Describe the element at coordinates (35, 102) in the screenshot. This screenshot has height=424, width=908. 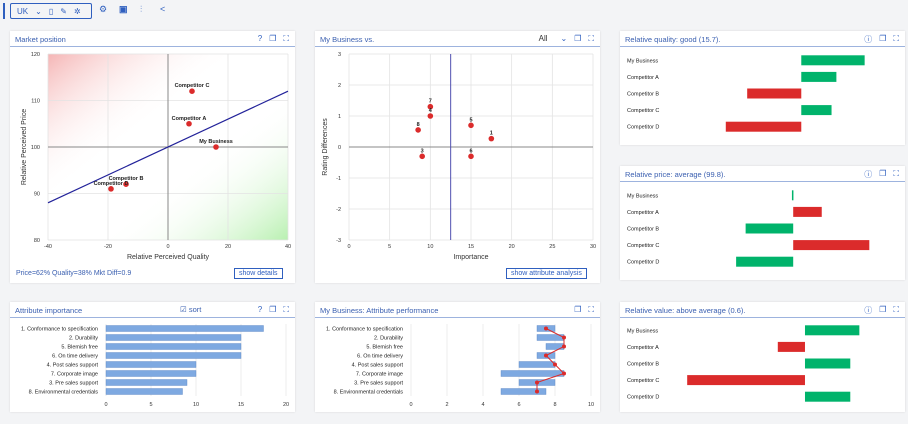
I see `y-tick-label: 110` at that location.